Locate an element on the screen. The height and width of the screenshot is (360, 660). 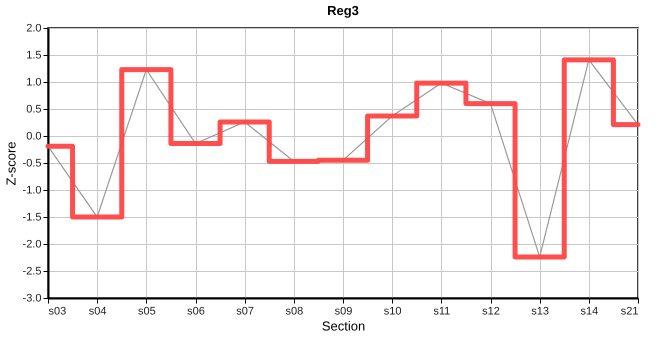
chart-title: Reg3 is located at coordinates (343, 10).